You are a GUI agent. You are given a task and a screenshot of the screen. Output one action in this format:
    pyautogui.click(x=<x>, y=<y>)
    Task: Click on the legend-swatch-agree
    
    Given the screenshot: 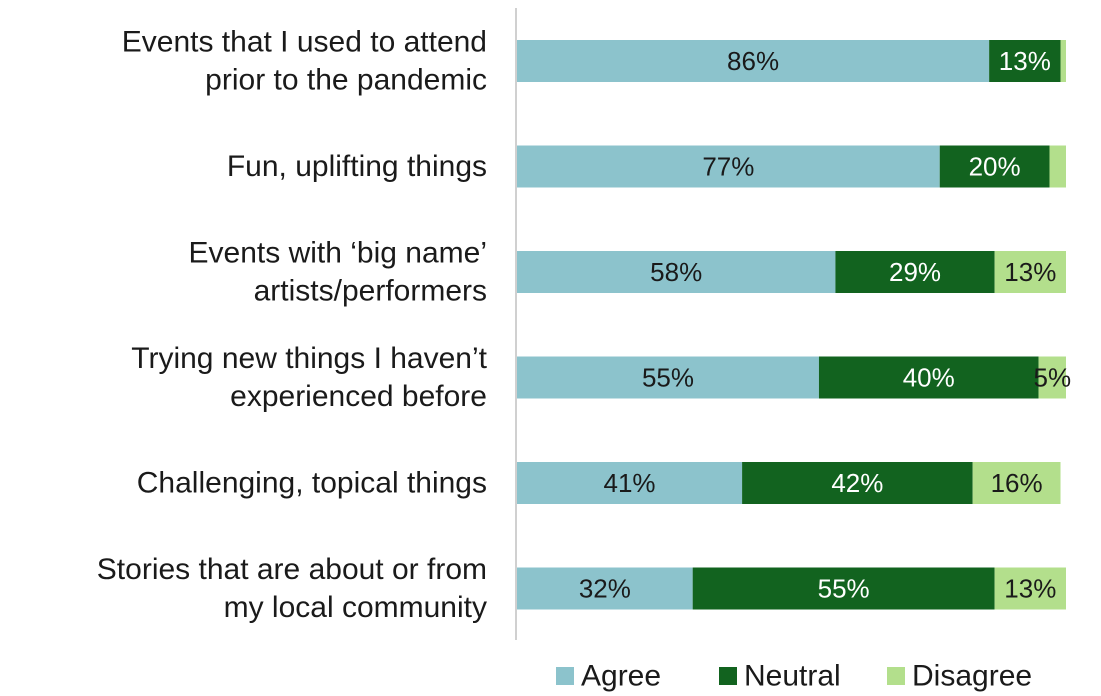 What is the action you would take?
    pyautogui.click(x=565, y=676)
    